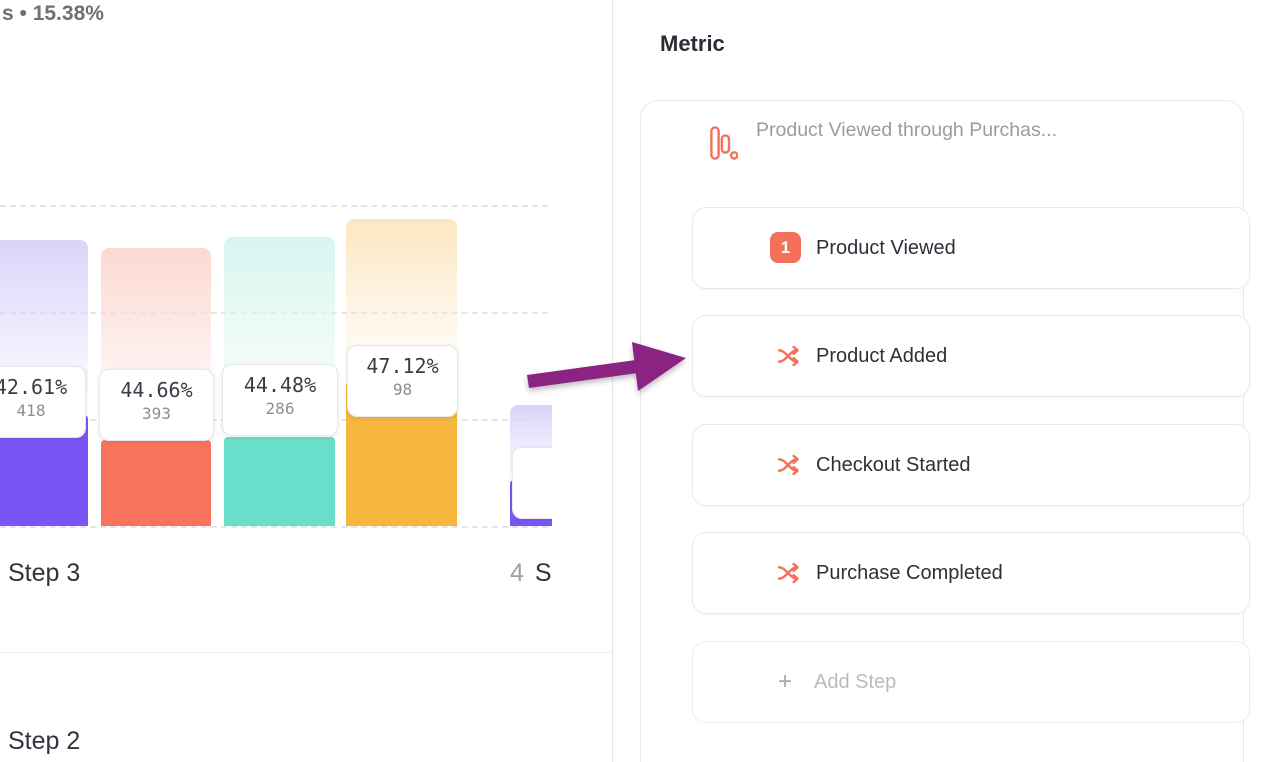  Describe the element at coordinates (692, 43) in the screenshot. I see `metric-panel-title: Metric` at that location.